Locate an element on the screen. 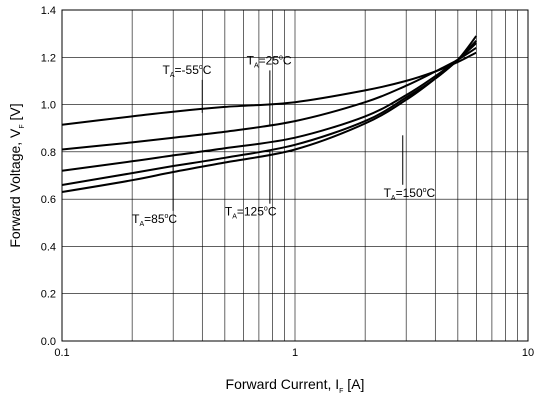 This screenshot has width=536, height=402. y-axis-title-main: Forward Voltage, V is located at coordinates (15, 188).